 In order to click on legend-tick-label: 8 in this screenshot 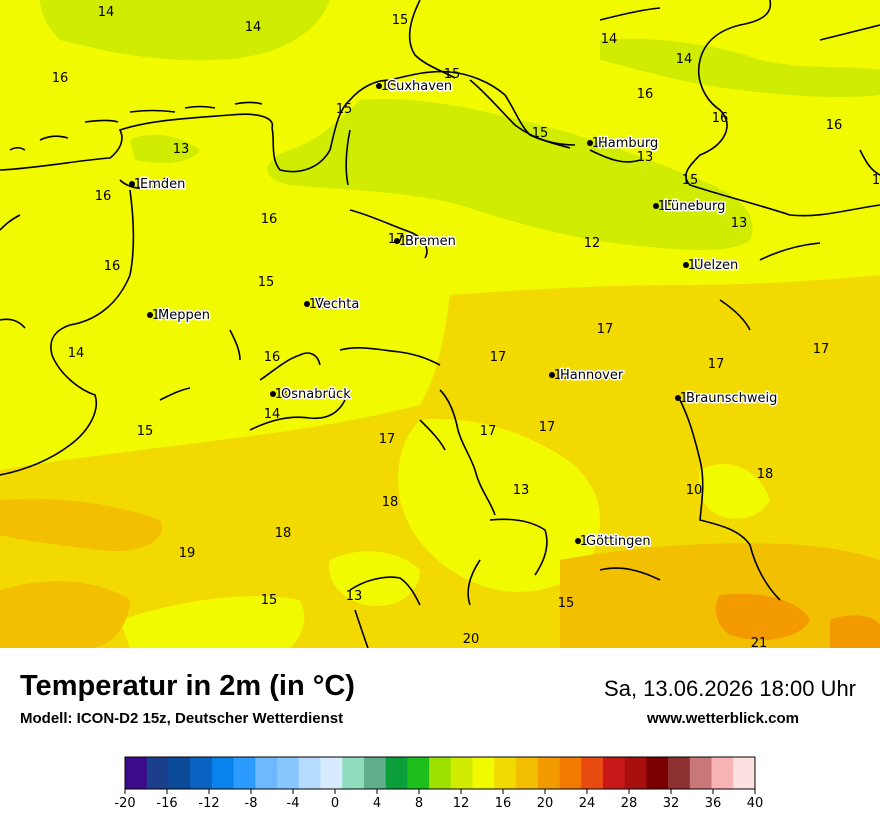, I will do `click(419, 803)`.